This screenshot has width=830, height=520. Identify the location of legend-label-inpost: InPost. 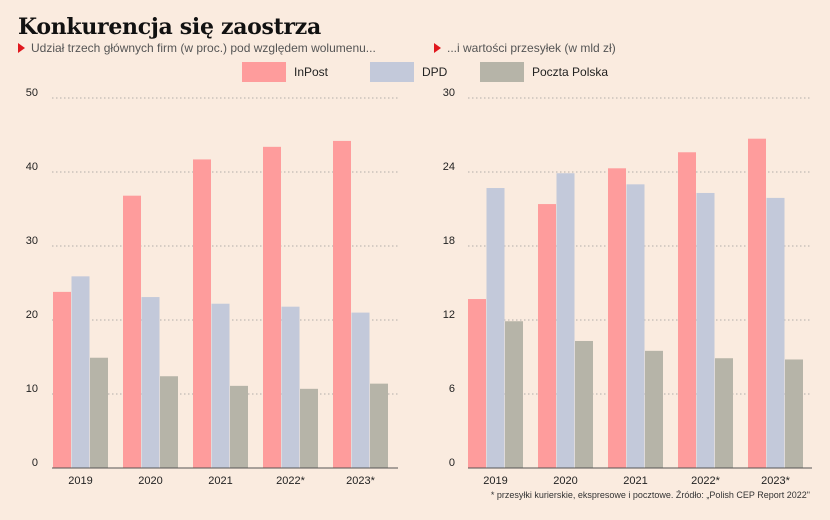
(311, 72).